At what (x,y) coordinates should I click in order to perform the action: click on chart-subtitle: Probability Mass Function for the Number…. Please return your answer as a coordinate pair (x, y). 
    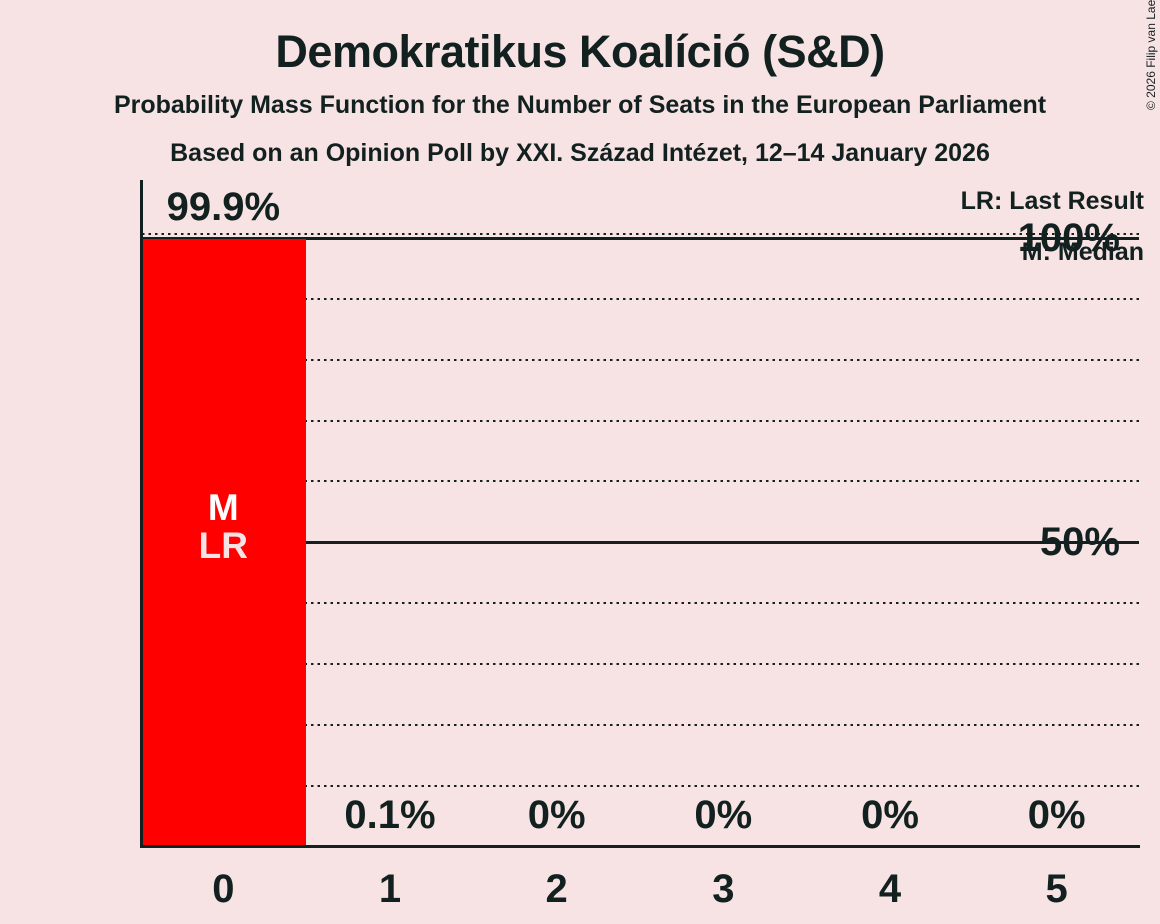
    Looking at the image, I should click on (580, 105).